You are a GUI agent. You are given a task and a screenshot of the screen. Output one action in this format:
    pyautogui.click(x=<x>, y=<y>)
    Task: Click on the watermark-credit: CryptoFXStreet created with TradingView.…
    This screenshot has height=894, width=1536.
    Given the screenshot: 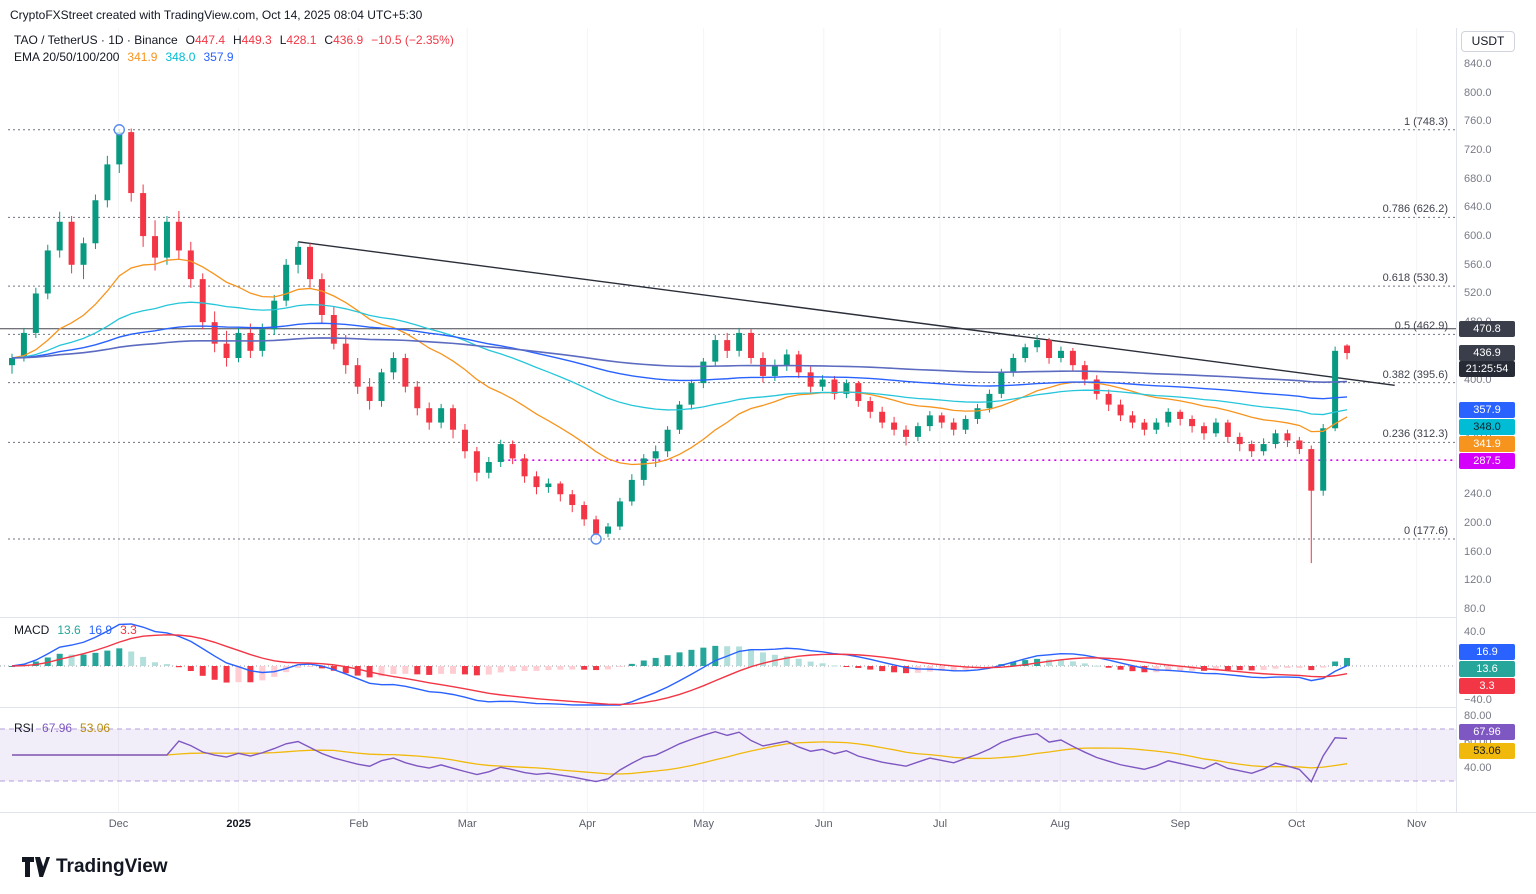 What is the action you would take?
    pyautogui.click(x=216, y=15)
    